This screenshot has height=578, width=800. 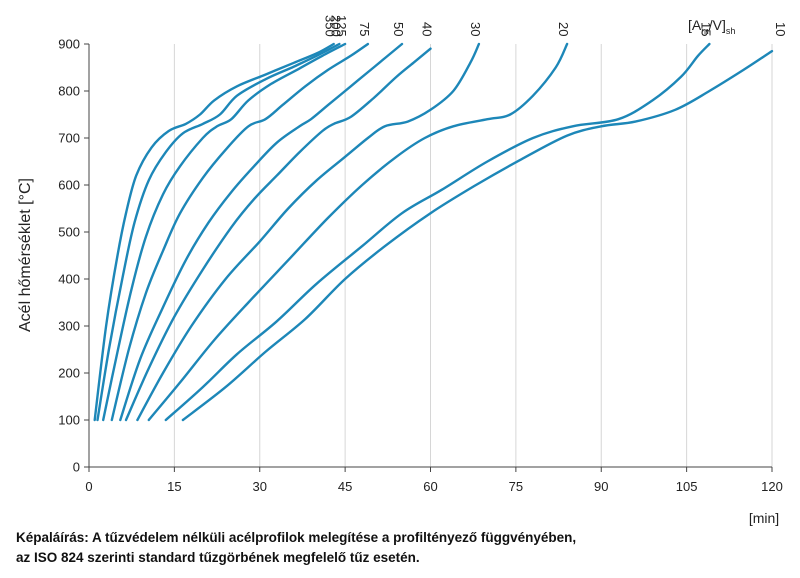 What do you see at coordinates (69, 138) in the screenshot?
I see `y-tick-label-700: 700` at bounding box center [69, 138].